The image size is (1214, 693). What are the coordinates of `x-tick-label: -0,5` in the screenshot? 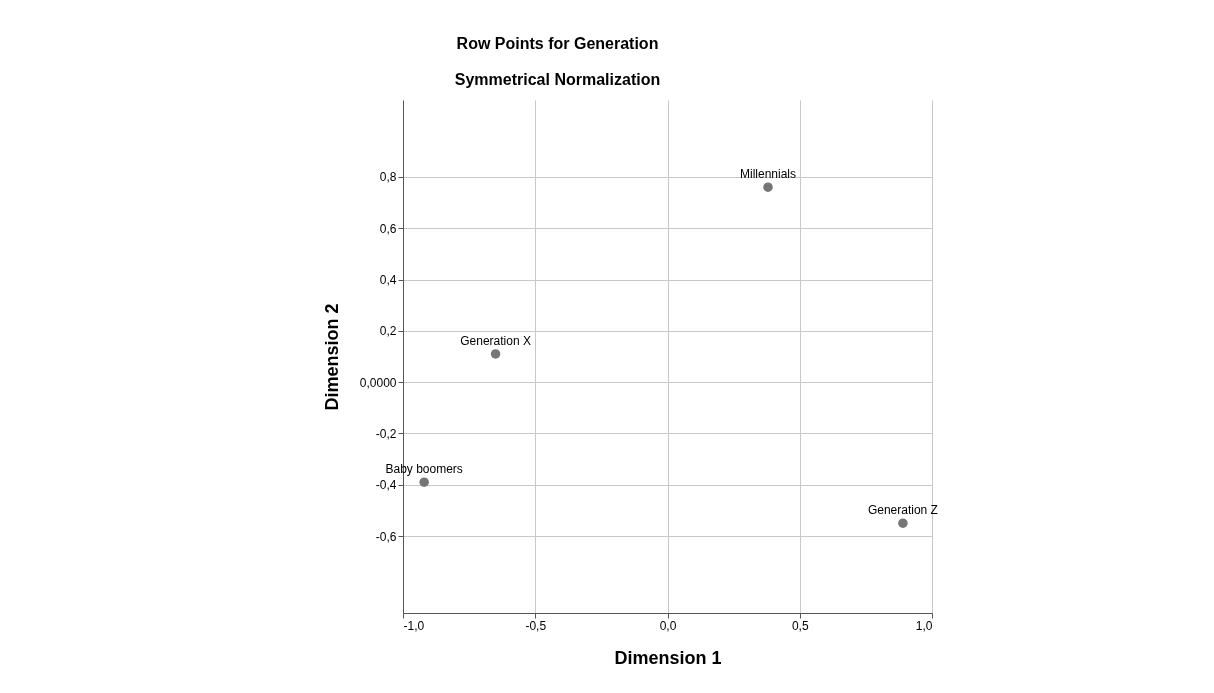 It's located at (536, 625).